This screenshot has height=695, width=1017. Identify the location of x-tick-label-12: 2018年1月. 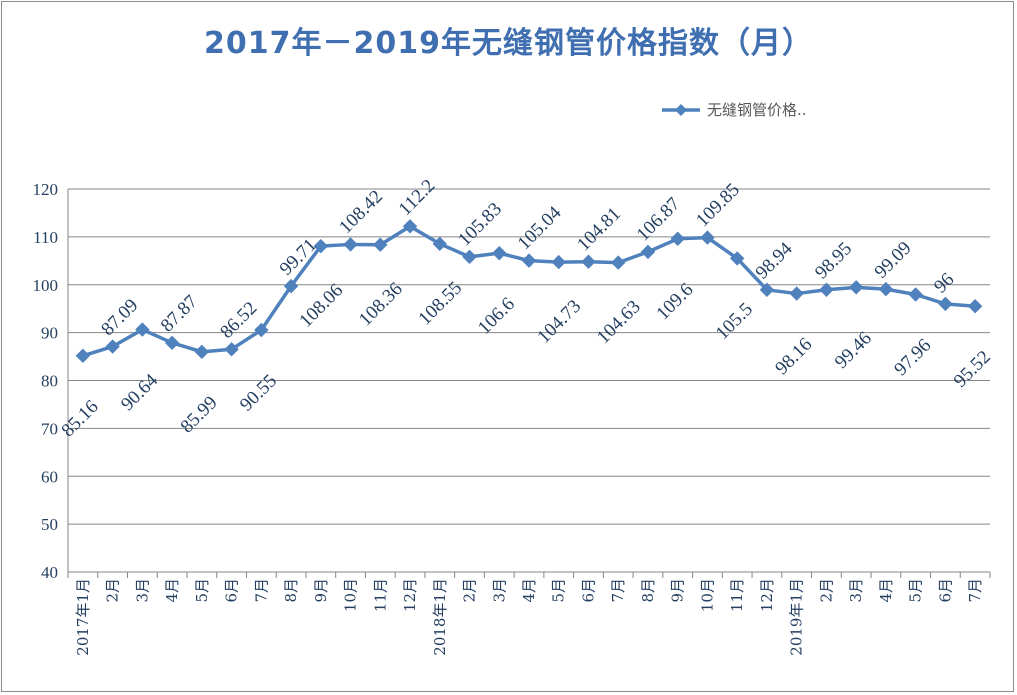
(440, 617).